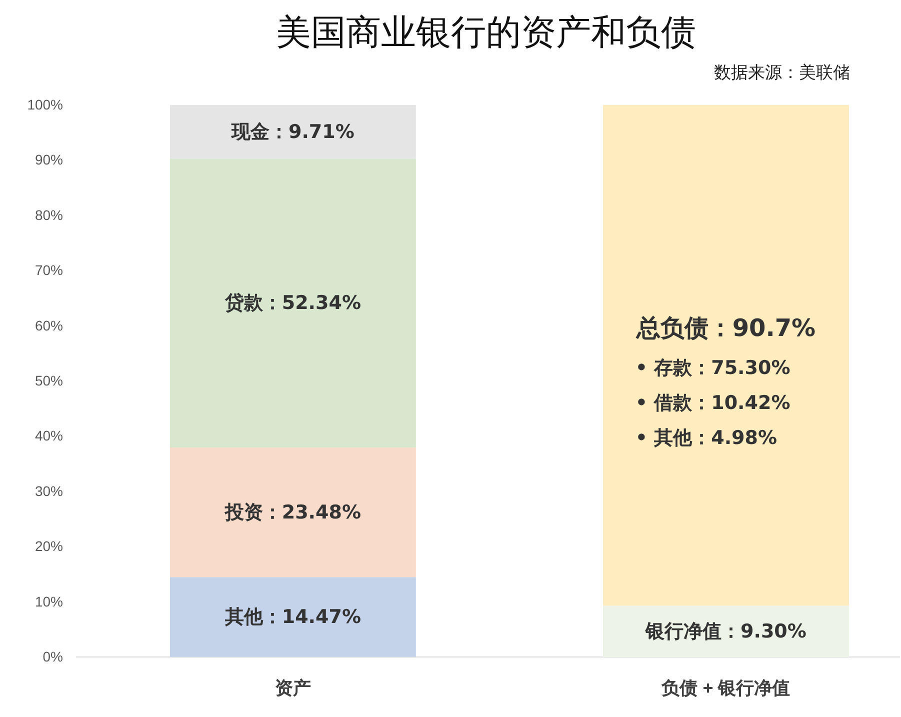  What do you see at coordinates (782, 73) in the screenshot?
I see `source-note: 数据来源：美联储` at bounding box center [782, 73].